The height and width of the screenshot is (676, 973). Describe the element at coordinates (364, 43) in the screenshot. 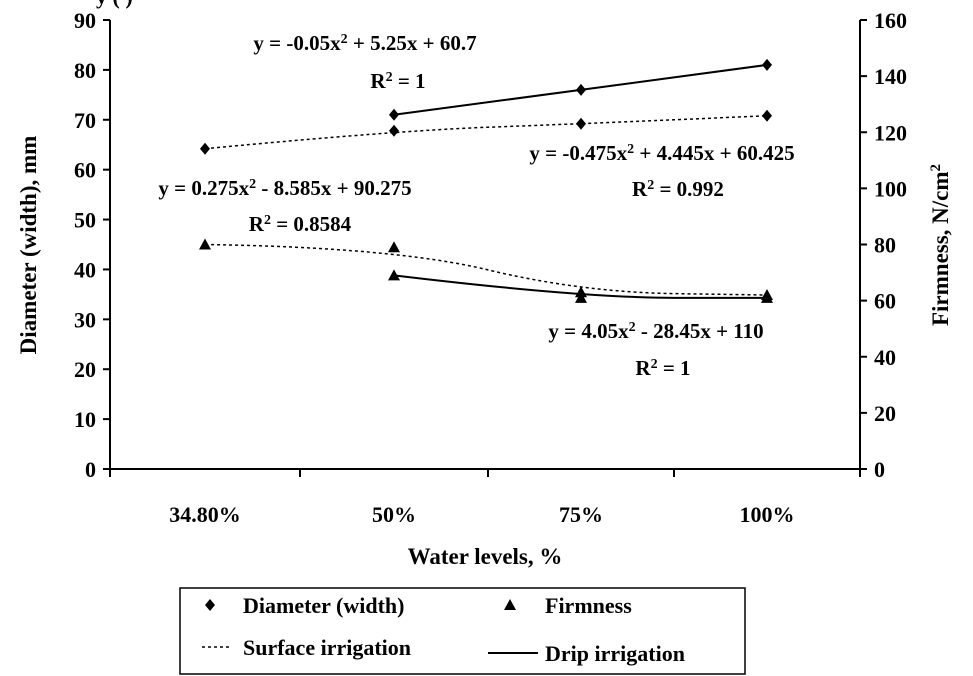

I see `annotation-eq-drip-diameter: y = -0.05x2 + 5.25x + 60.7` at that location.